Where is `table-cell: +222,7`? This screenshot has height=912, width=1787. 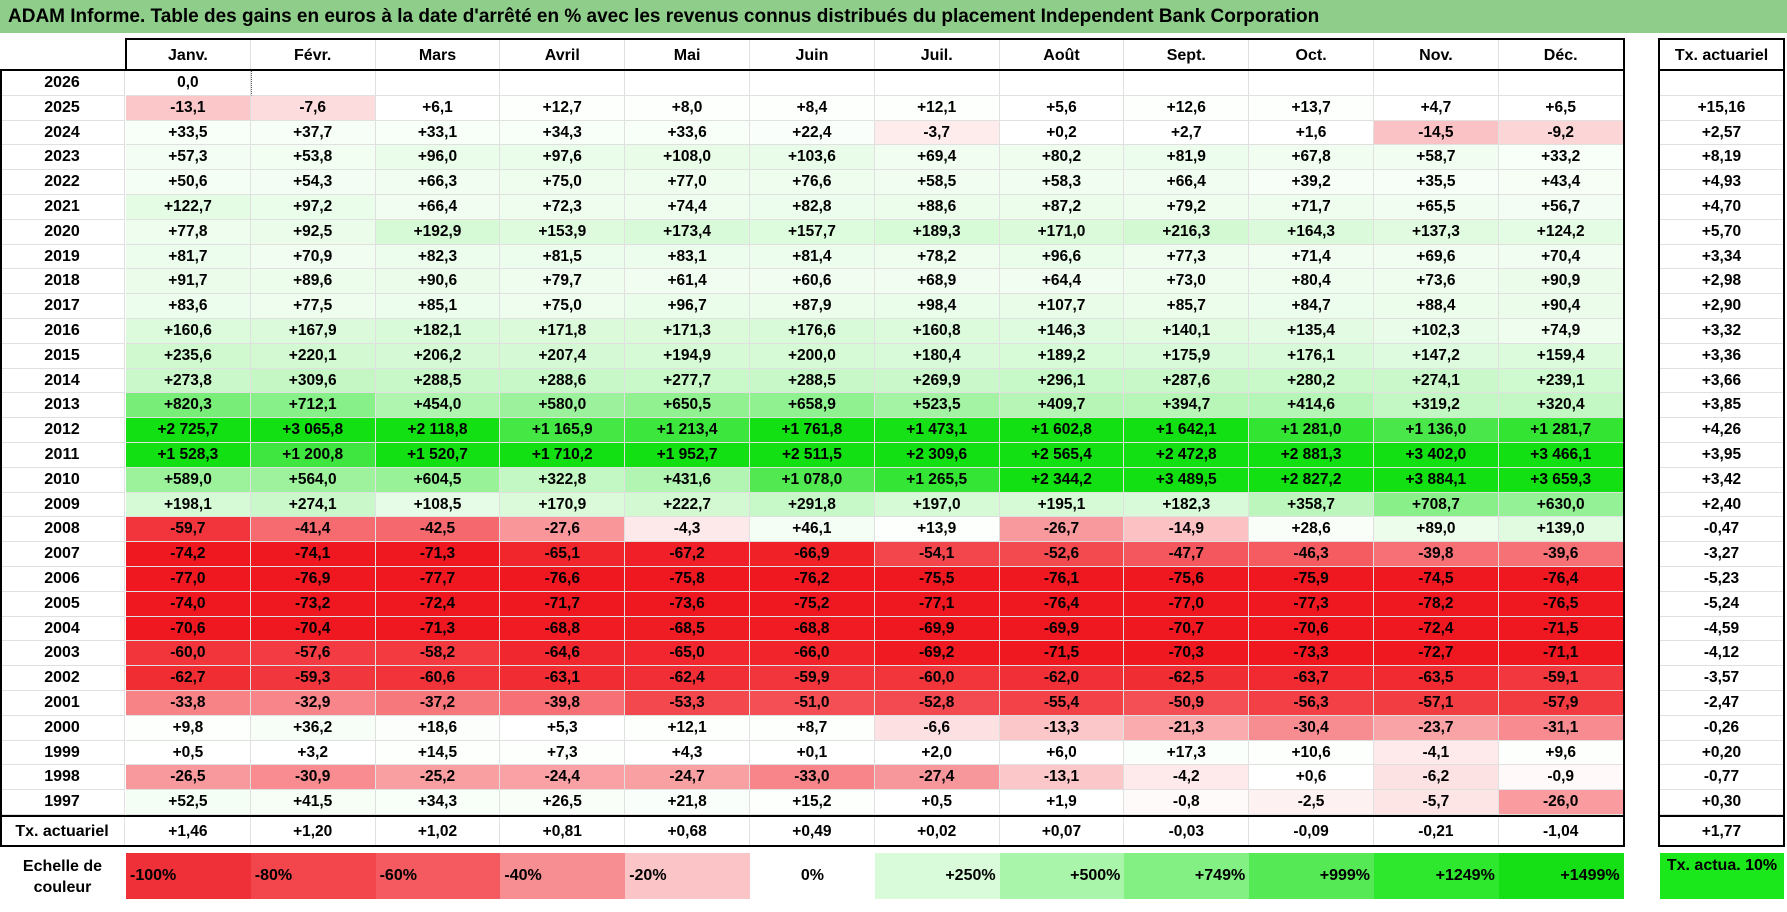
table-cell: +222,7 is located at coordinates (687, 505).